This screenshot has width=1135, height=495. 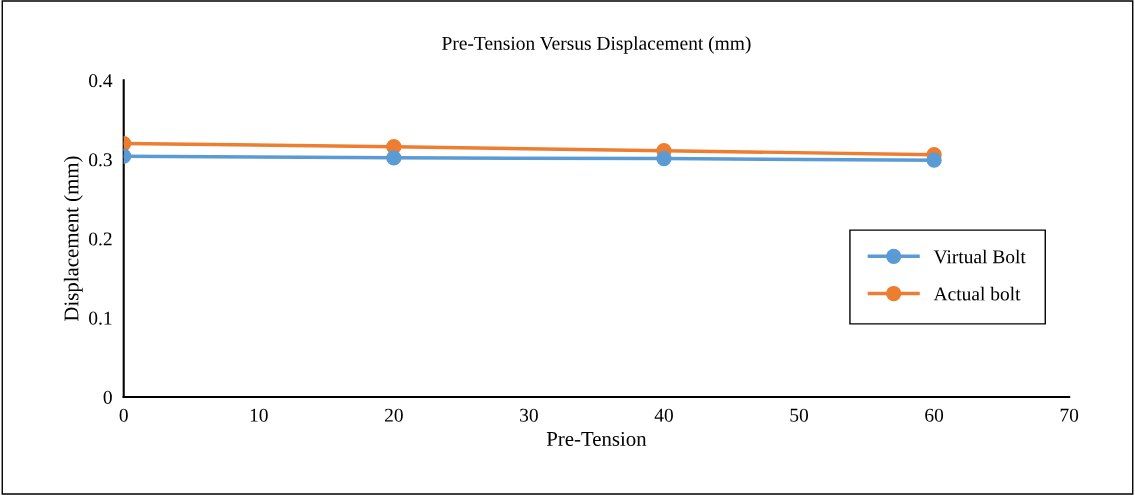 I want to click on legend-label: Virtual Bolt, so click(x=979, y=256).